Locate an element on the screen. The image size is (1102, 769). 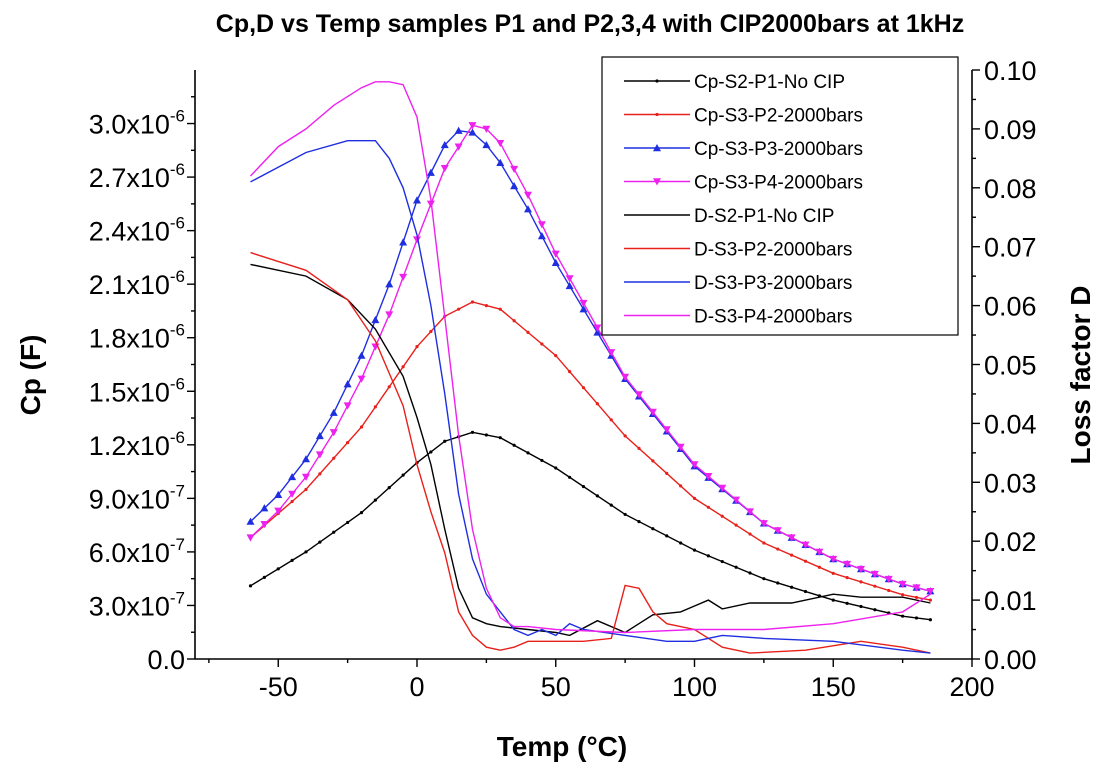
x-tick-label: 50 is located at coordinates (556, 687).